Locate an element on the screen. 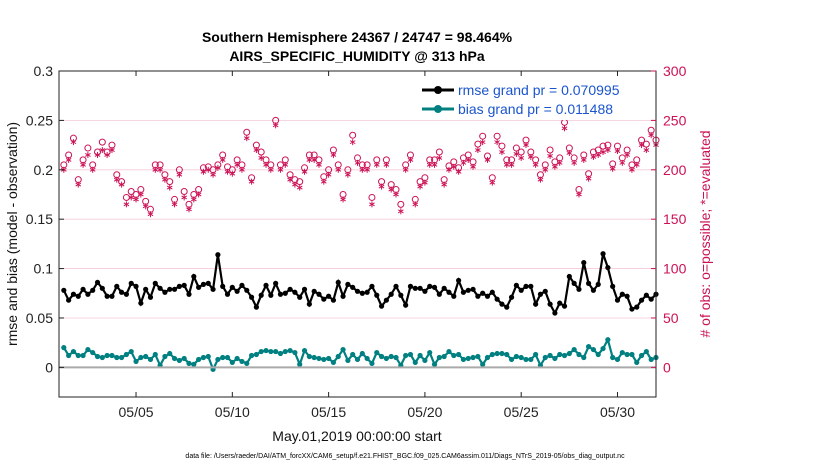 Image resolution: width=830 pixels, height=470 pixels. x-axis-label: May.01,2019 00:00:00 start is located at coordinates (357, 436).